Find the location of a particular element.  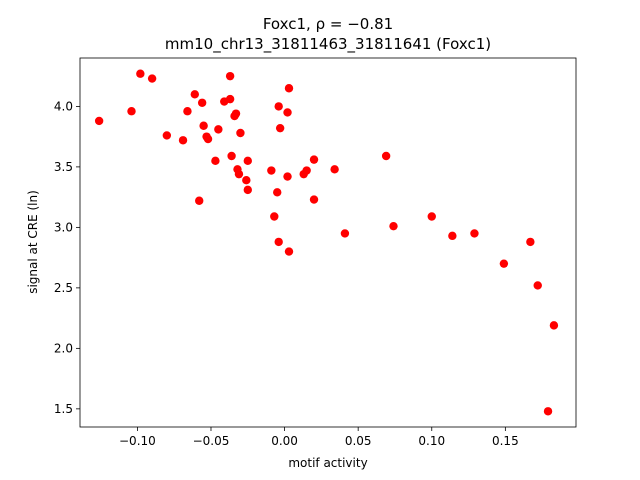

y-tick-label: 2.0 is located at coordinates (63, 348).